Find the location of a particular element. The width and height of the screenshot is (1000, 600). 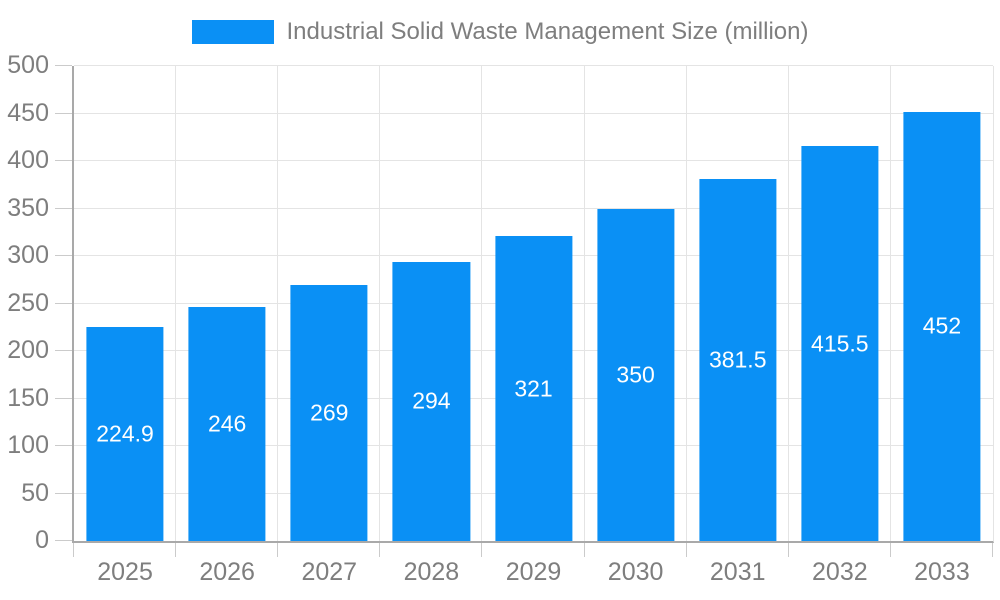

x-axis-label: 2028 is located at coordinates (431, 572).